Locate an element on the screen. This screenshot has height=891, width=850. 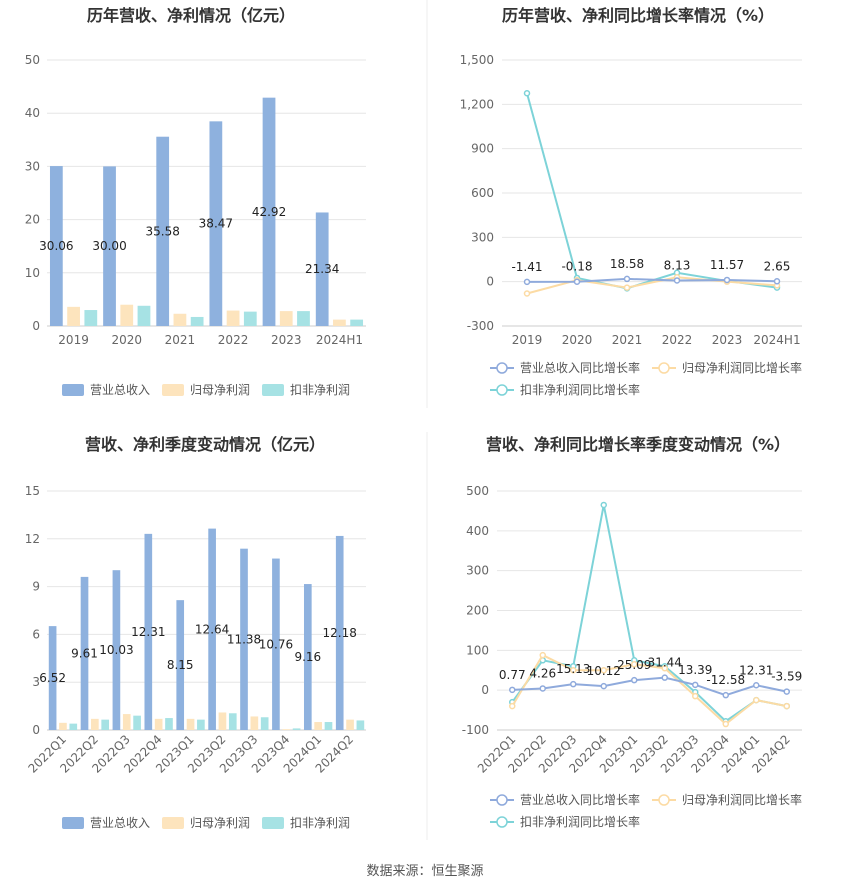
legend-label: 扣非净利润同比增长率 is located at coordinates (580, 821).